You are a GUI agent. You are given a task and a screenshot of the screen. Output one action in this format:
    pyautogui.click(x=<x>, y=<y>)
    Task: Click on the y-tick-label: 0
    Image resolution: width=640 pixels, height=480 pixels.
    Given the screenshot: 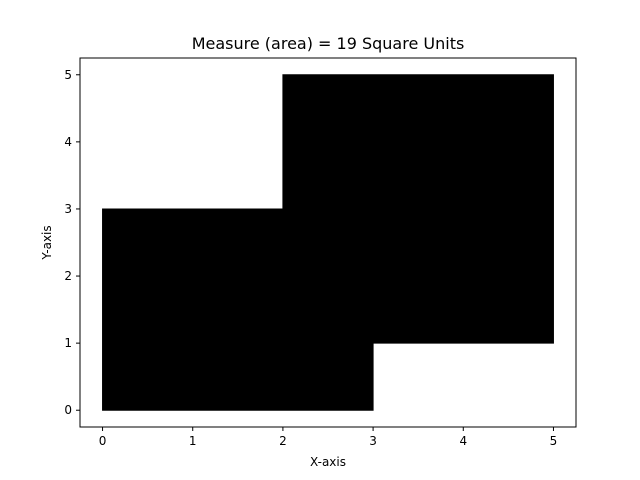 What is the action you would take?
    pyautogui.click(x=68, y=410)
    